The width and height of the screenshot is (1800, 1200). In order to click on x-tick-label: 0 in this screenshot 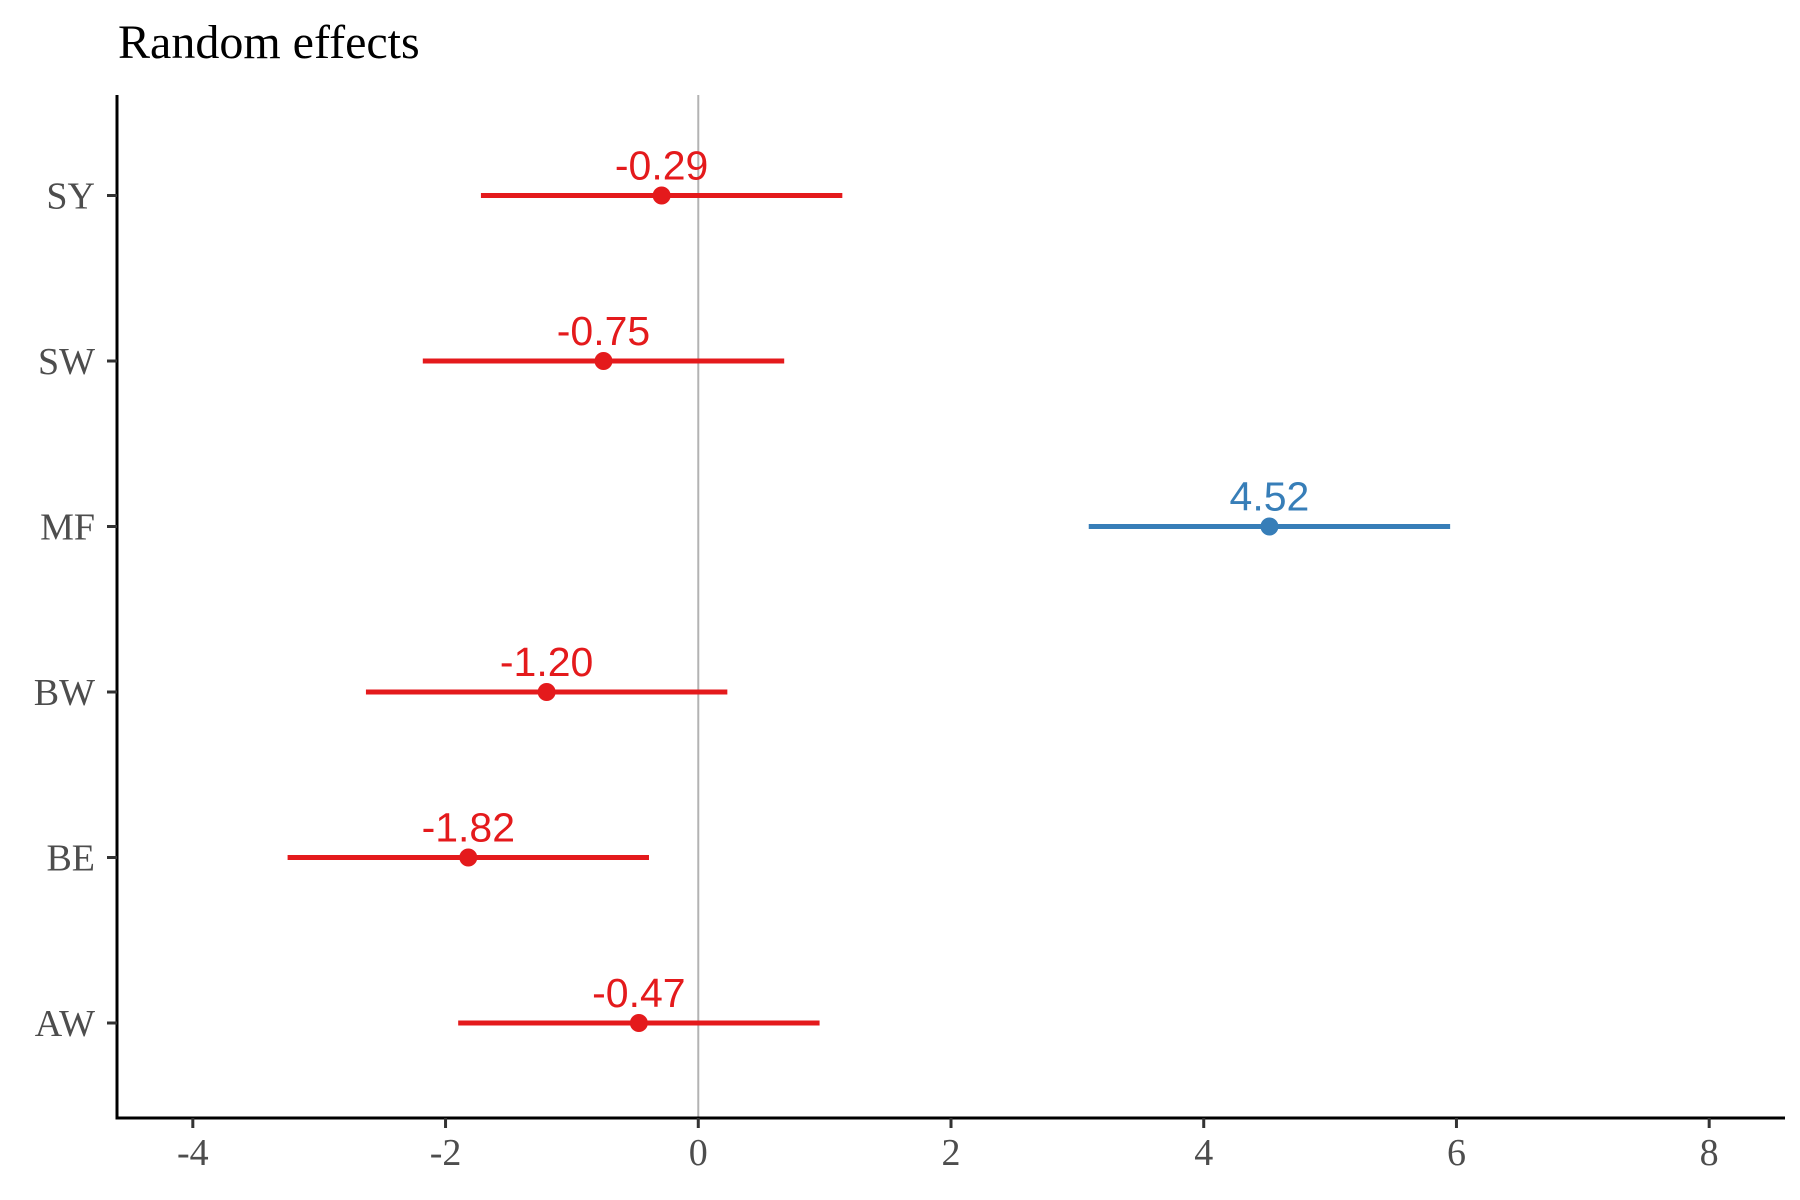, I will do `click(698, 1153)`.